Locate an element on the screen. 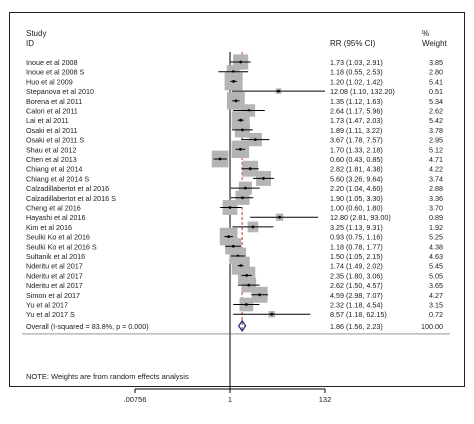  weight-text: 5.05 is located at coordinates (436, 275).